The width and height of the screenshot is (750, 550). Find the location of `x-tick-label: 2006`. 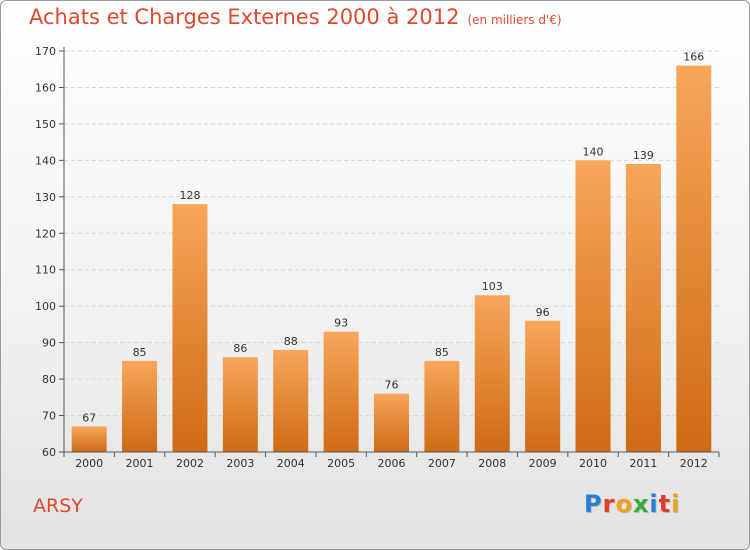

x-tick-label: 2006 is located at coordinates (392, 463).